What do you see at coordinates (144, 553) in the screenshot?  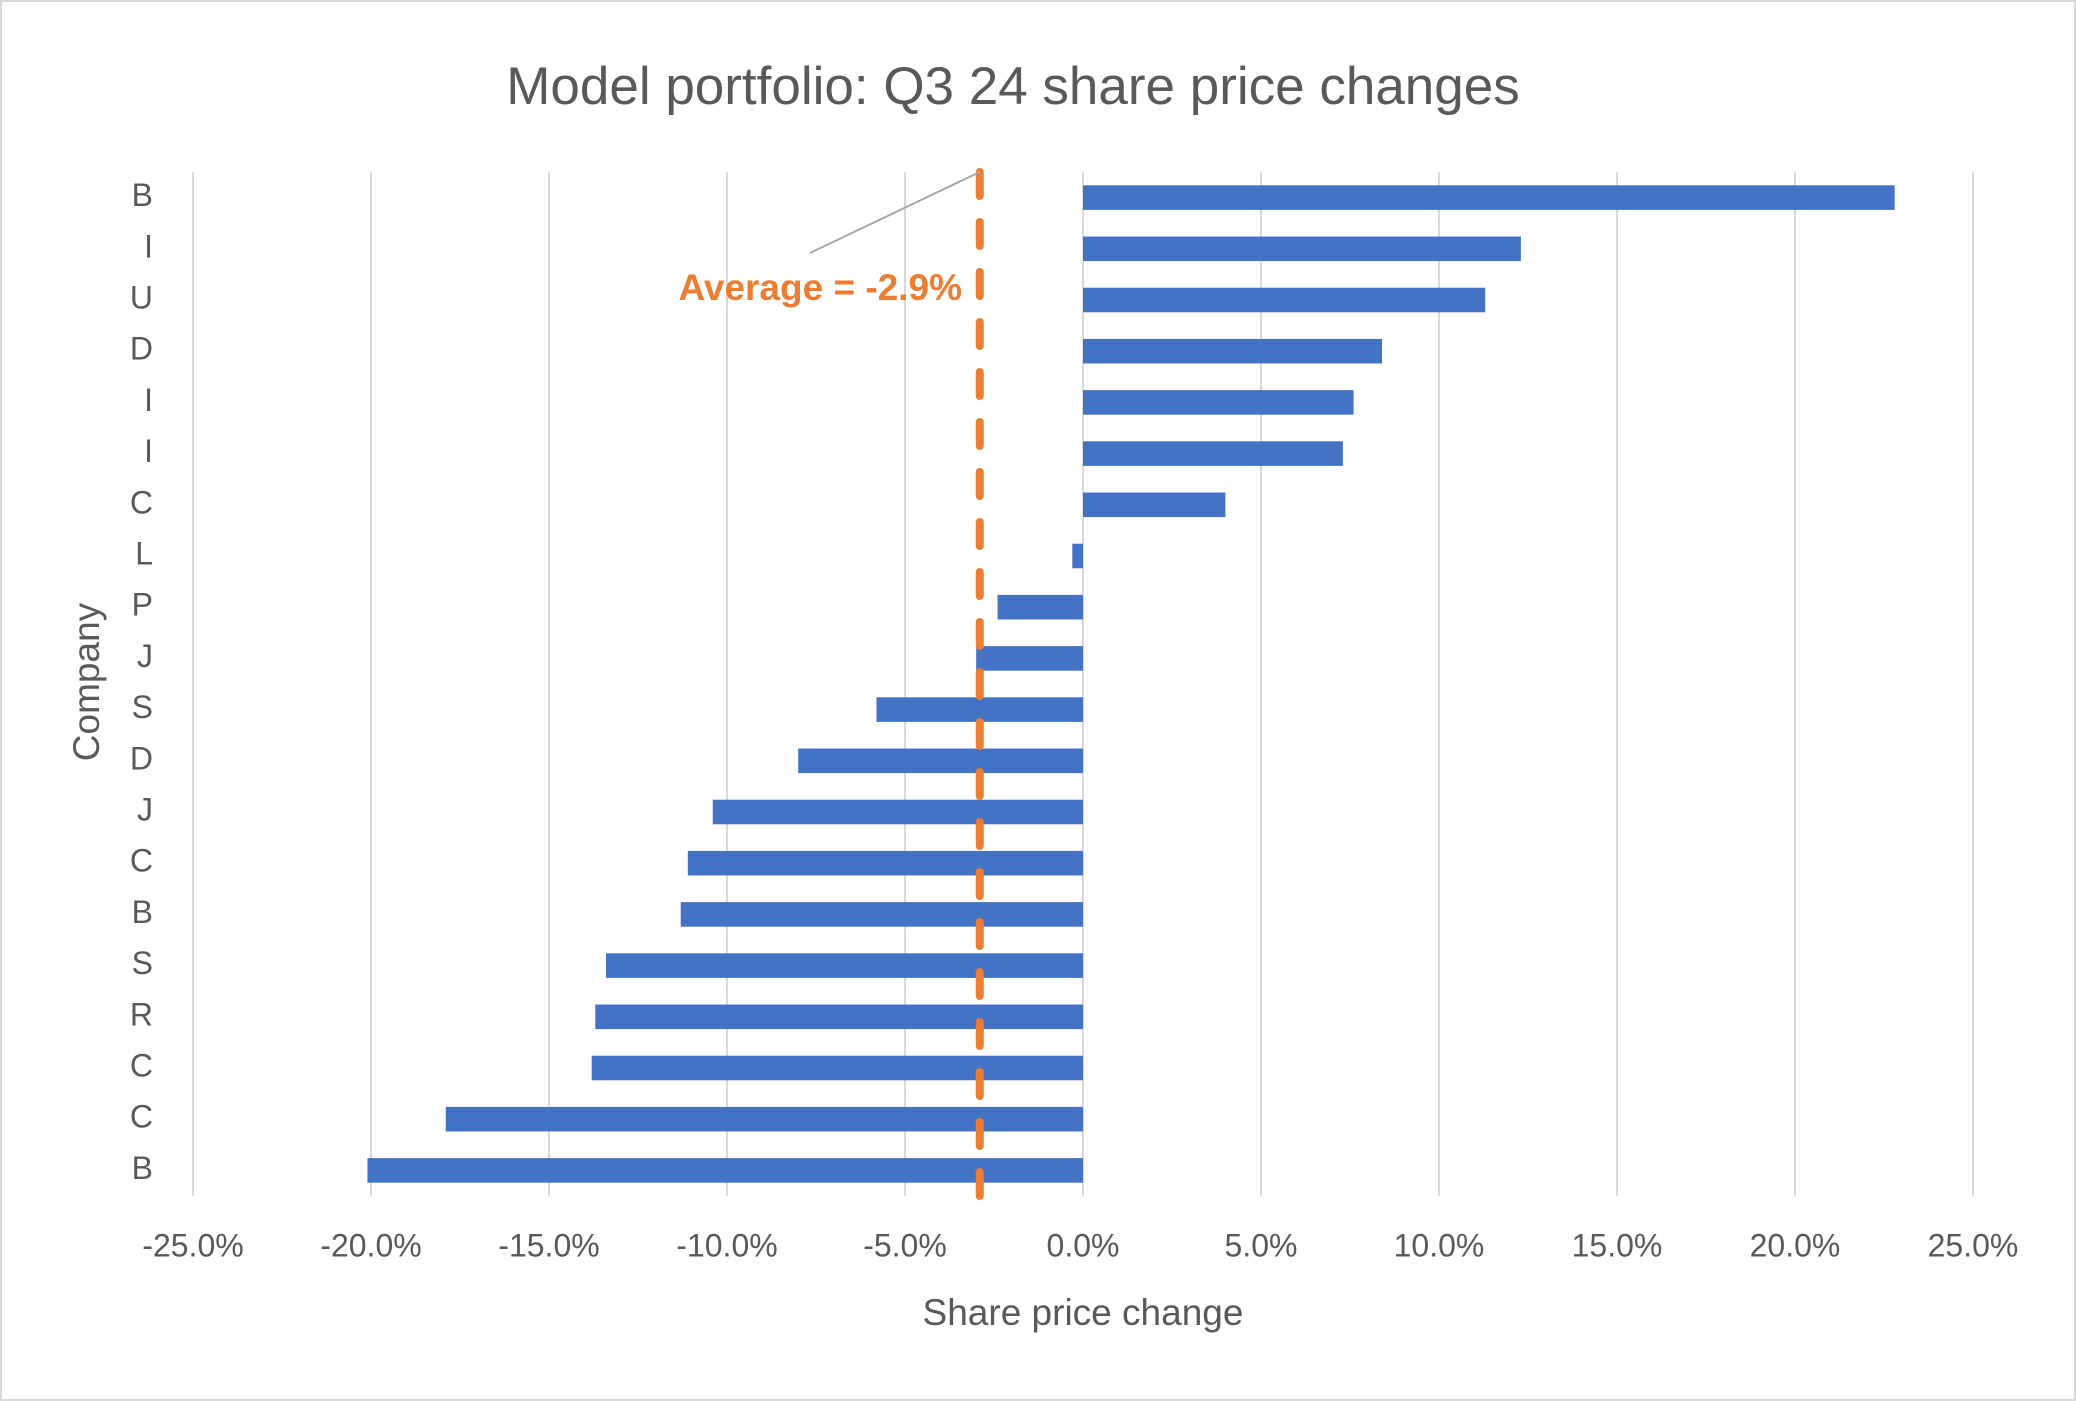 I see `y-tick-label: L` at bounding box center [144, 553].